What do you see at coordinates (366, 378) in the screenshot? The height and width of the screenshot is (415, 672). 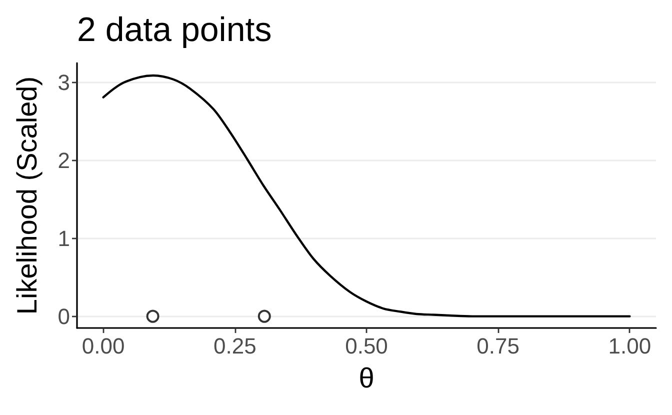 I see `x-axis-title: θ` at bounding box center [366, 378].